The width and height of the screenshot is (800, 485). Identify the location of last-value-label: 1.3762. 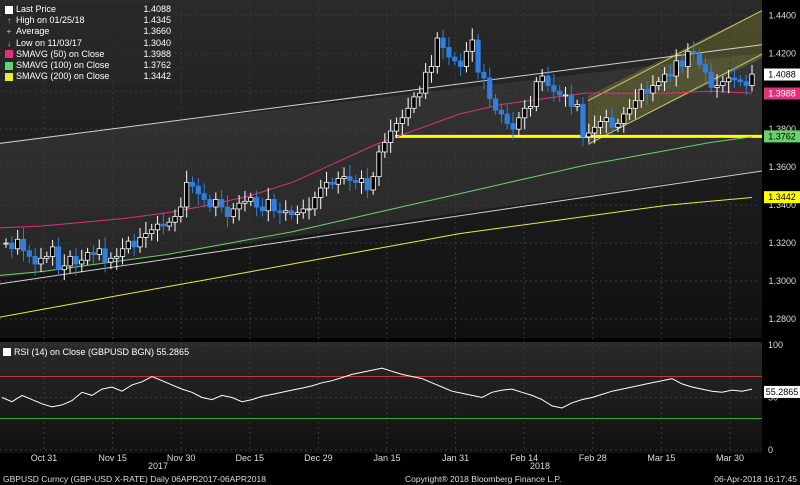
(782, 136).